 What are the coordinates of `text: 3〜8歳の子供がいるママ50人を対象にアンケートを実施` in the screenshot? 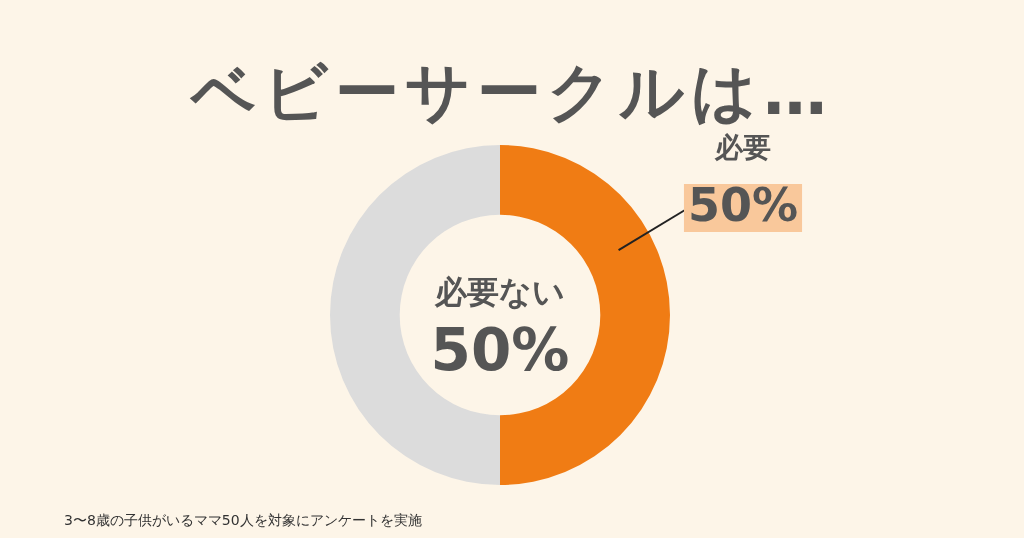 It's located at (243, 521).